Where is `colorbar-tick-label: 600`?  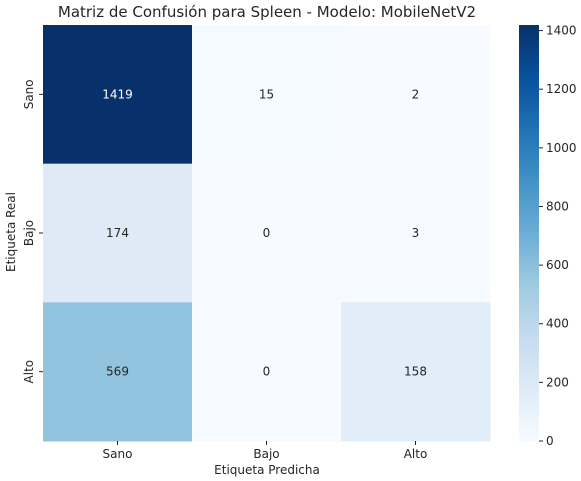
colorbar-tick-label: 600 is located at coordinates (557, 265).